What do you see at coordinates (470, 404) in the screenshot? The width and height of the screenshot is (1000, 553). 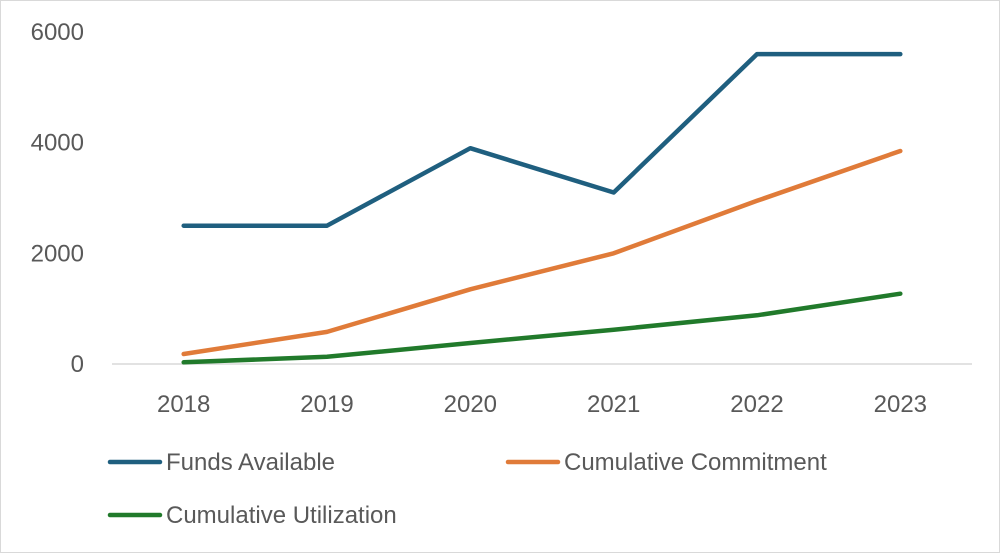 I see `x-tick-label: 2020` at bounding box center [470, 404].